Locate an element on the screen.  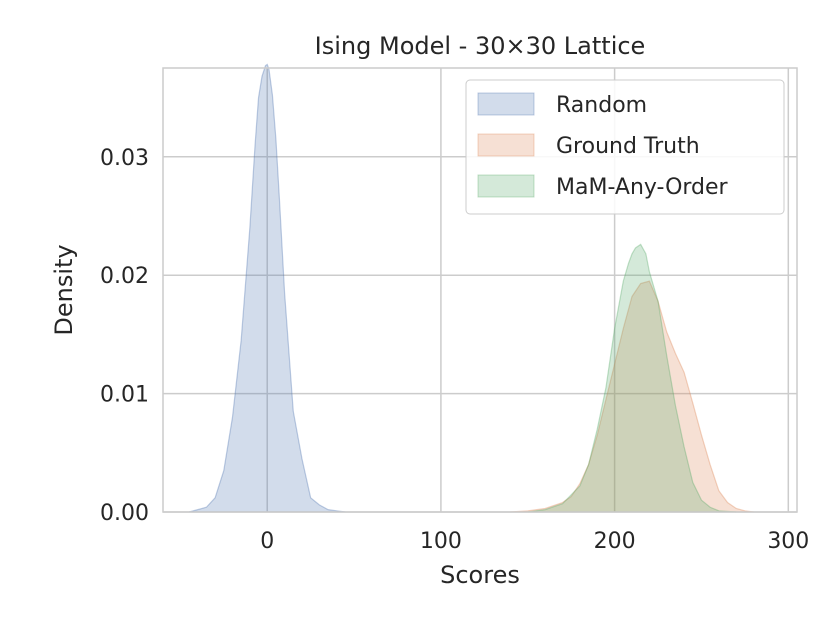
y-axis-label: Density is located at coordinates (64, 289).